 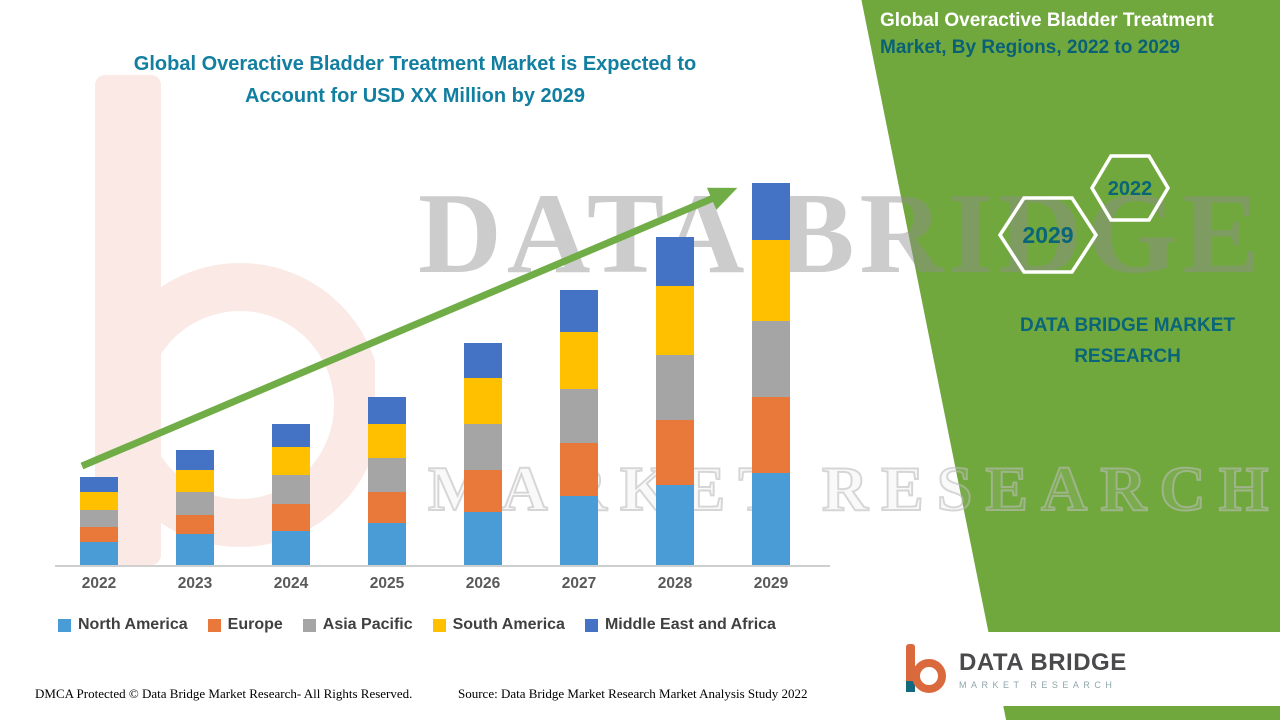 I want to click on x-axis-label-2024: 2024, so click(x=291, y=583).